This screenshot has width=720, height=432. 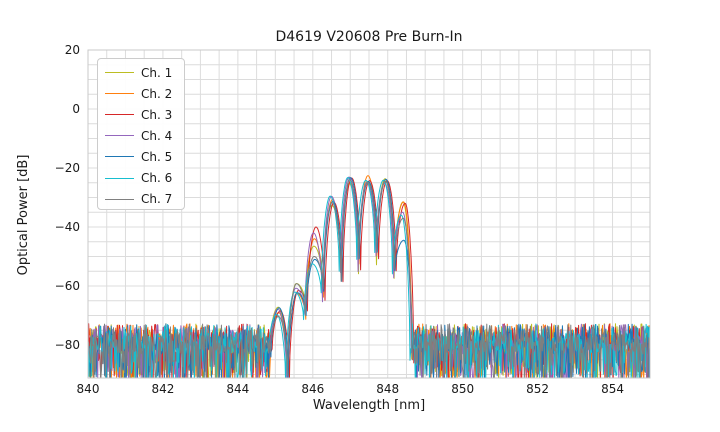 What do you see at coordinates (67, 227) in the screenshot?
I see `y-tick-label--40: −40` at bounding box center [67, 227].